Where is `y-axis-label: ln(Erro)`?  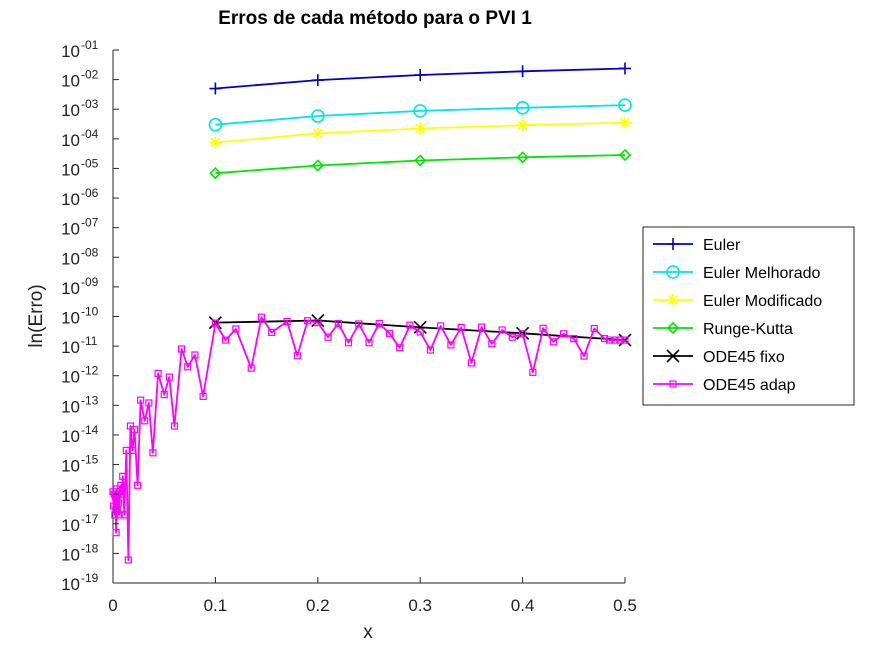
y-axis-label: ln(Erro) is located at coordinates (36, 315).